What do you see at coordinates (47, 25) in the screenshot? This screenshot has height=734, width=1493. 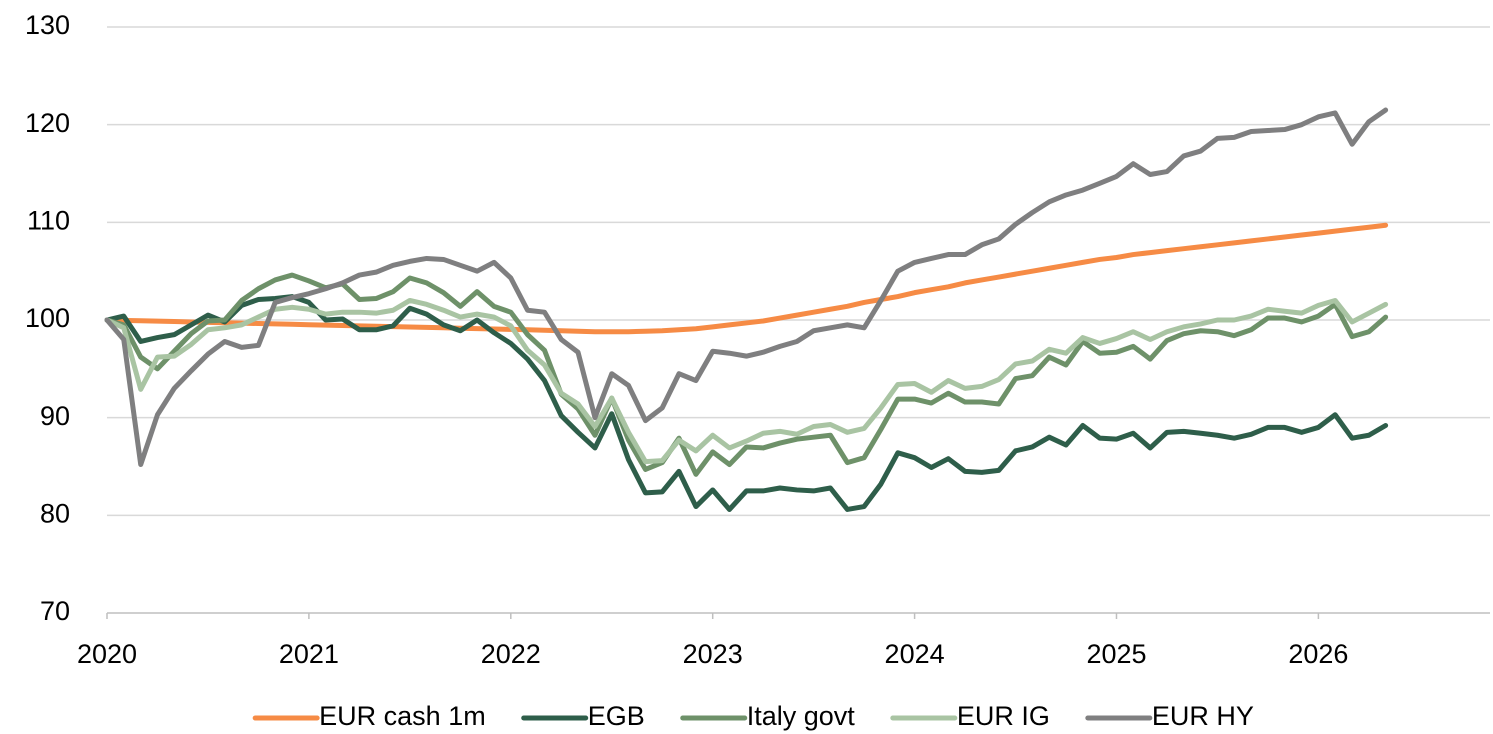 I see `y-tick-label: 130` at bounding box center [47, 25].